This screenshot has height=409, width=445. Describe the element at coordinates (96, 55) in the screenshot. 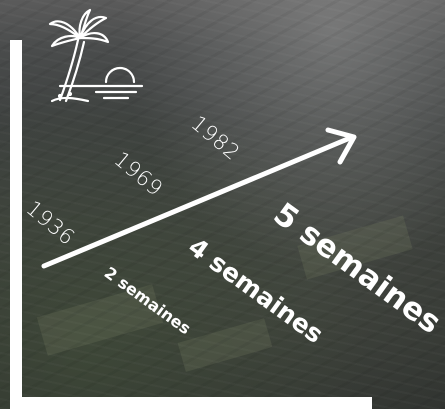

I see `palm-tree-sunset-icon` at that location.